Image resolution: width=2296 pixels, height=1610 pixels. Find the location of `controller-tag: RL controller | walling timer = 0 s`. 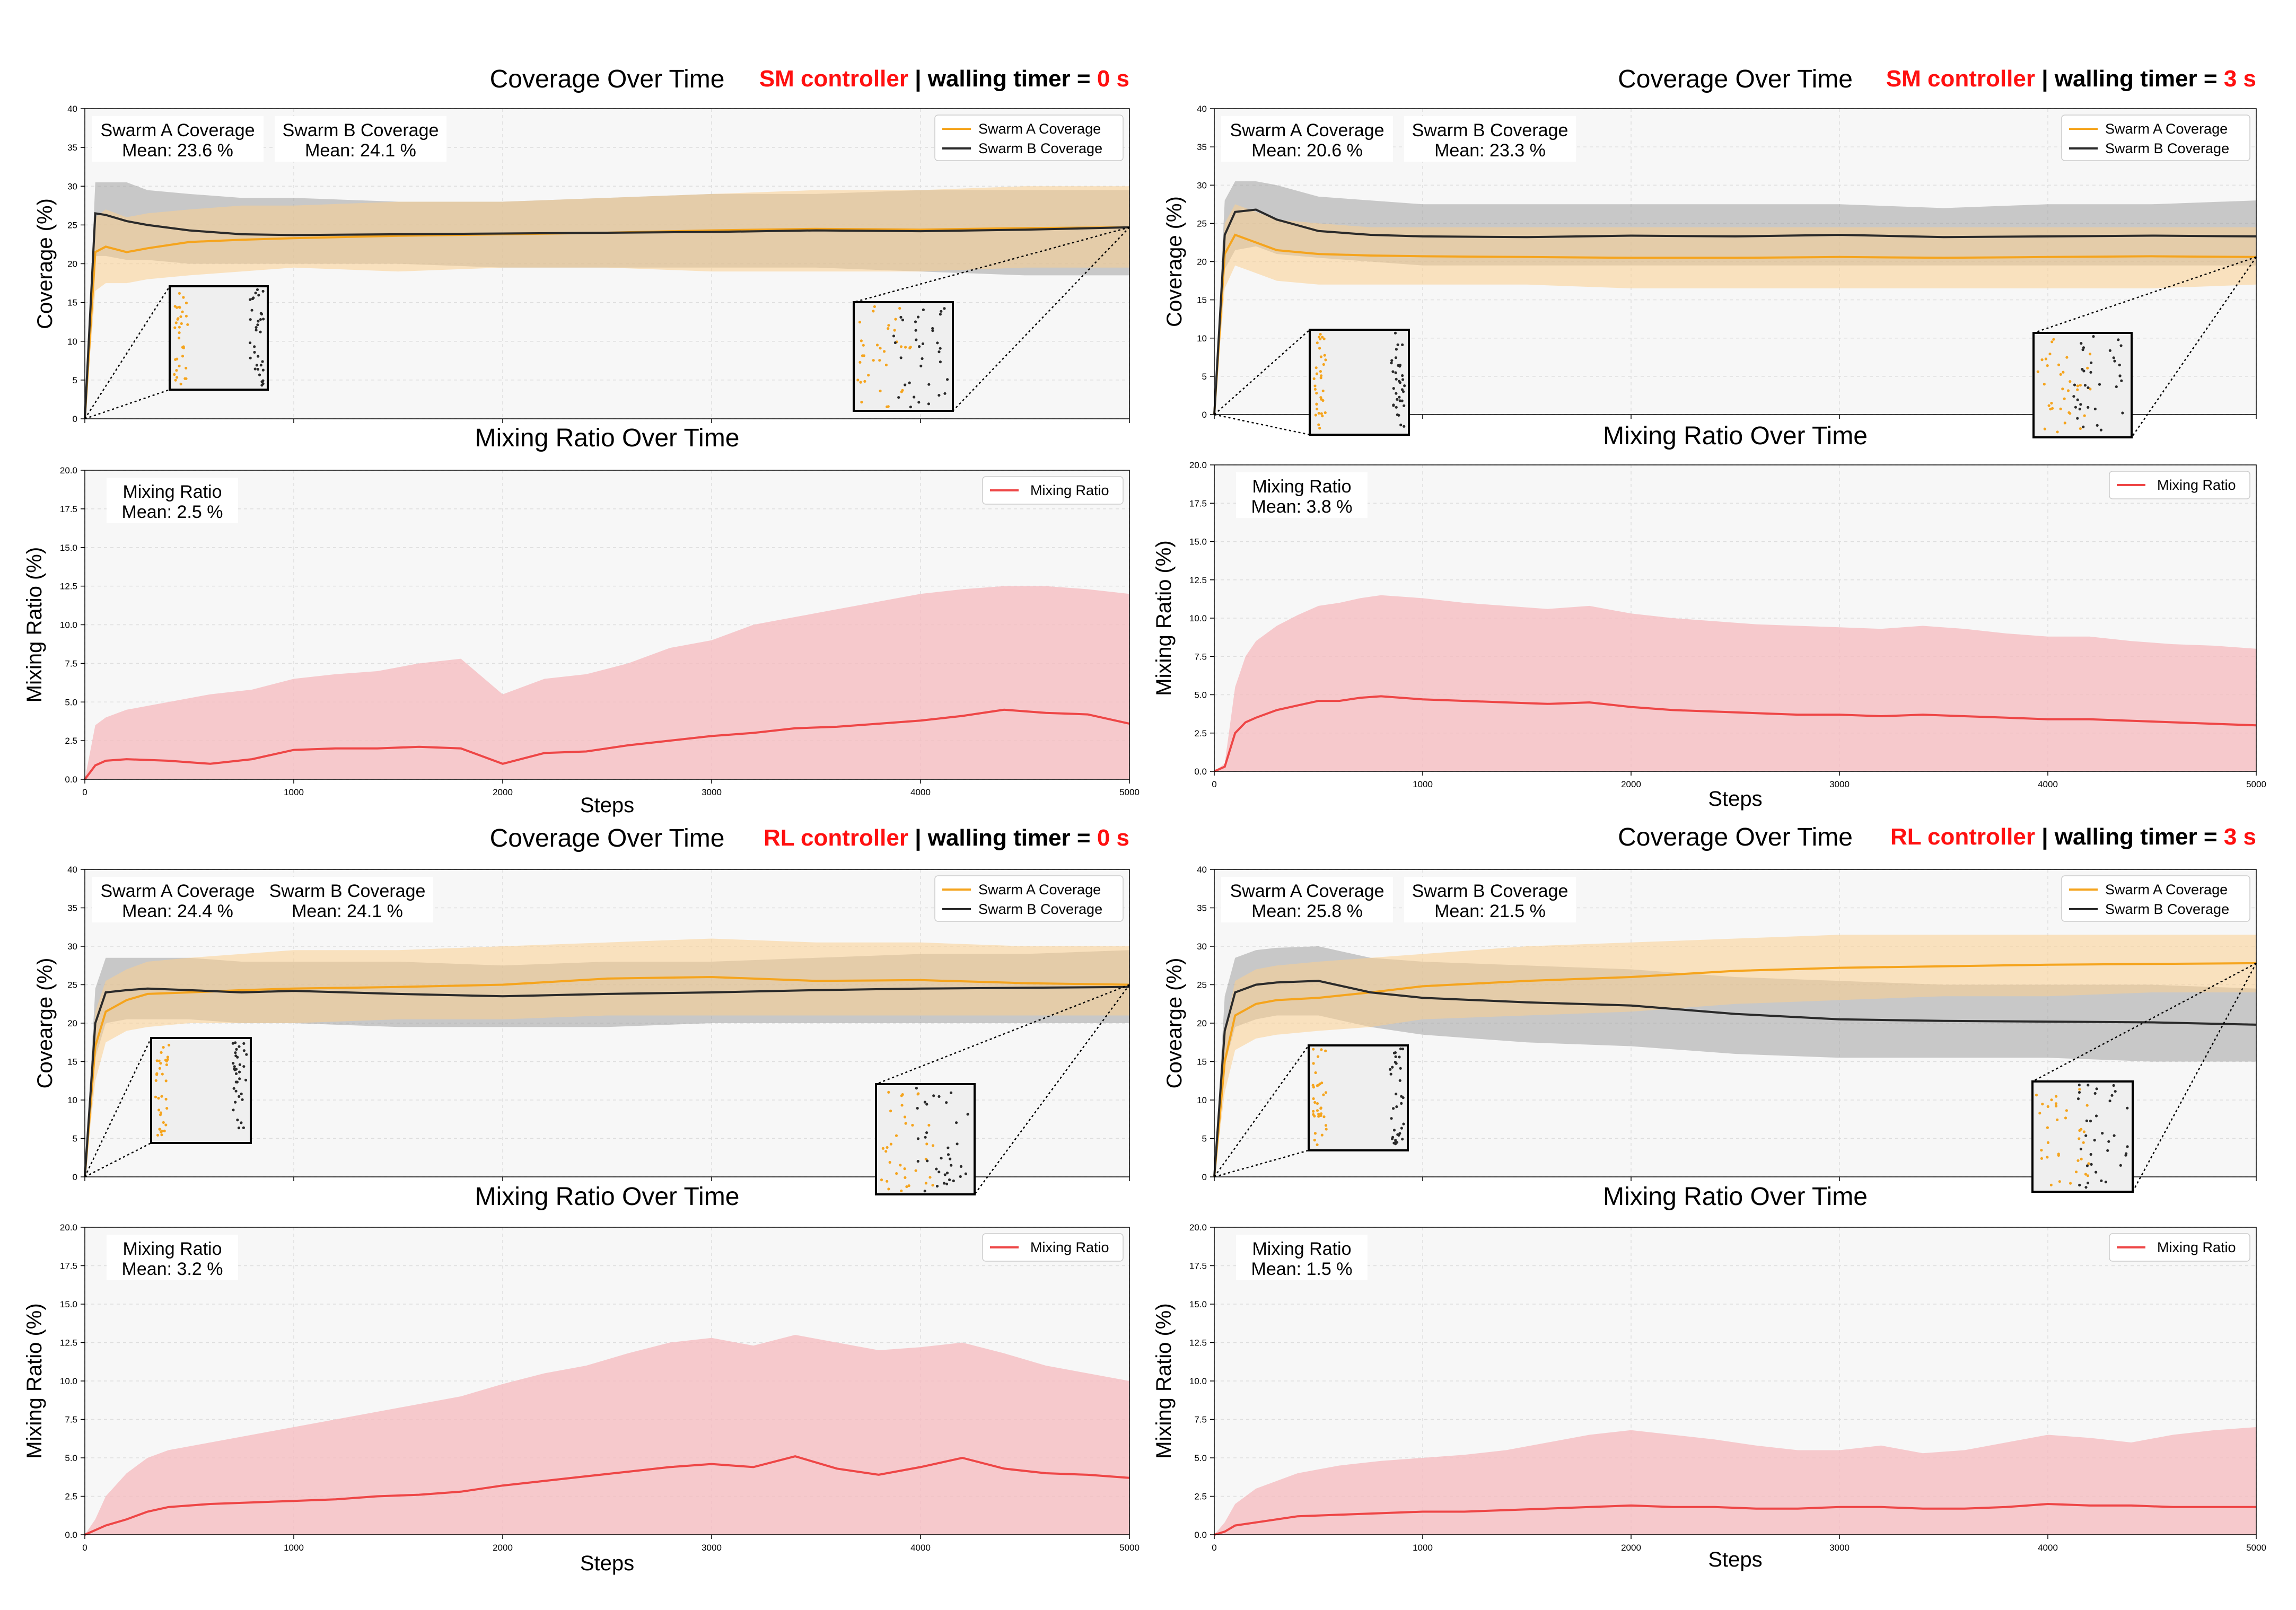

controller-tag: RL controller | walling timer = 0 s is located at coordinates (946, 838).